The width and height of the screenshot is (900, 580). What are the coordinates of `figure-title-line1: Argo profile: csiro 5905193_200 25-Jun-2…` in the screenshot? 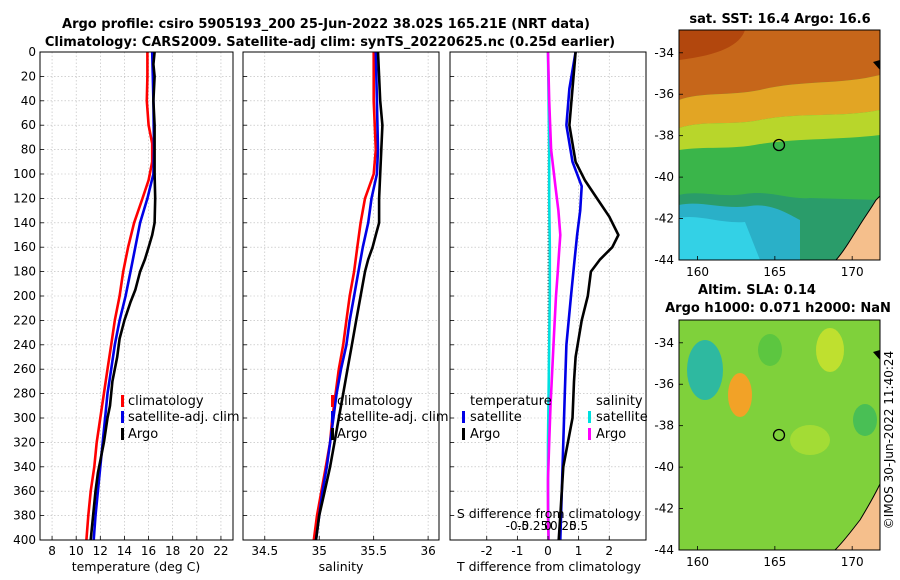 It's located at (326, 24).